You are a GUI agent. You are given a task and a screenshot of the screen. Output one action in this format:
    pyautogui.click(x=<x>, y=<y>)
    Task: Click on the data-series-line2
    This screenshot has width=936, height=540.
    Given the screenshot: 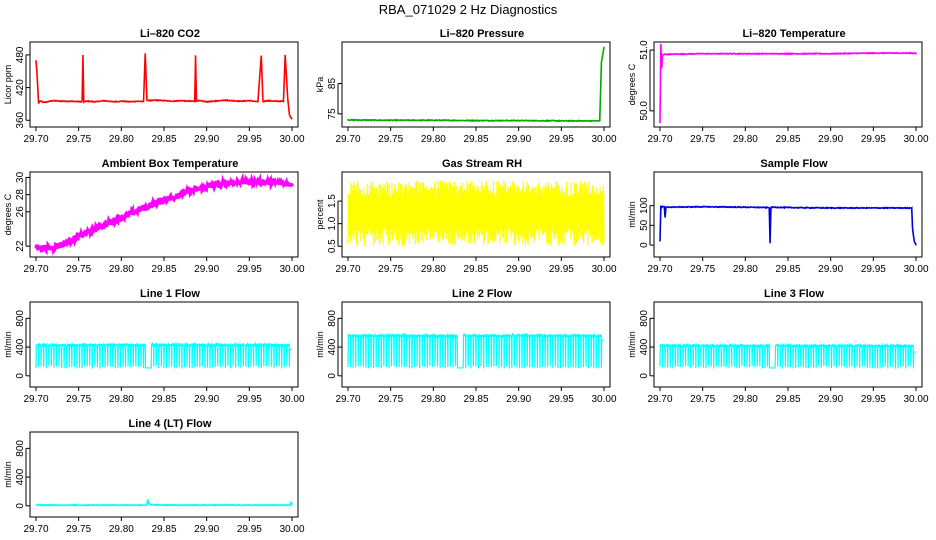 What is the action you would take?
    pyautogui.click(x=475, y=350)
    